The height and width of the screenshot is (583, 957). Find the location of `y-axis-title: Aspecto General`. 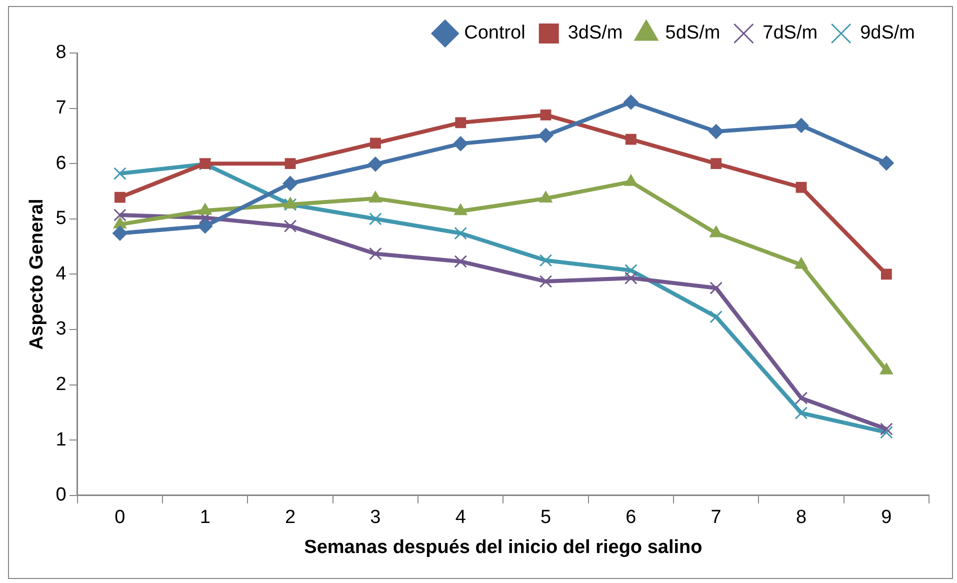

y-axis-title: Aspecto General is located at coordinates (37, 274).